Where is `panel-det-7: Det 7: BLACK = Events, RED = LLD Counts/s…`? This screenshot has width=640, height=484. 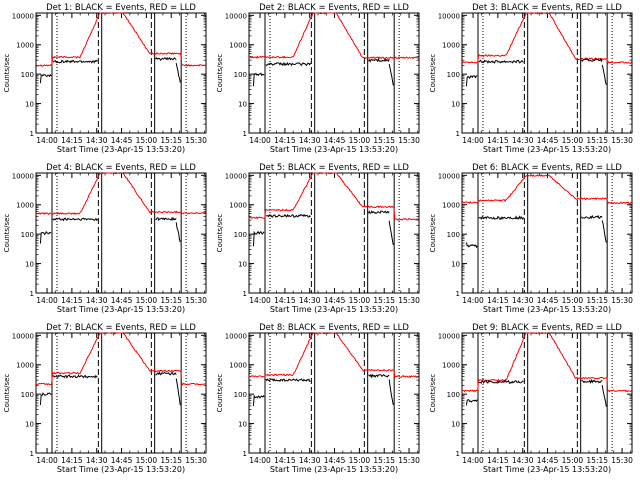
panel-det-7: Det 7: BLACK = Events, RED = LLD Counts/s… is located at coordinates (105, 398).